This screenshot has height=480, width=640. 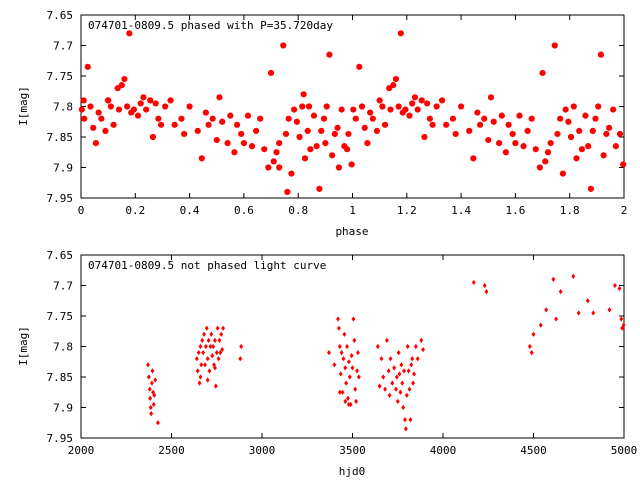 What do you see at coordinates (351, 231) in the screenshot?
I see `x-axis-label: phase` at bounding box center [351, 231].